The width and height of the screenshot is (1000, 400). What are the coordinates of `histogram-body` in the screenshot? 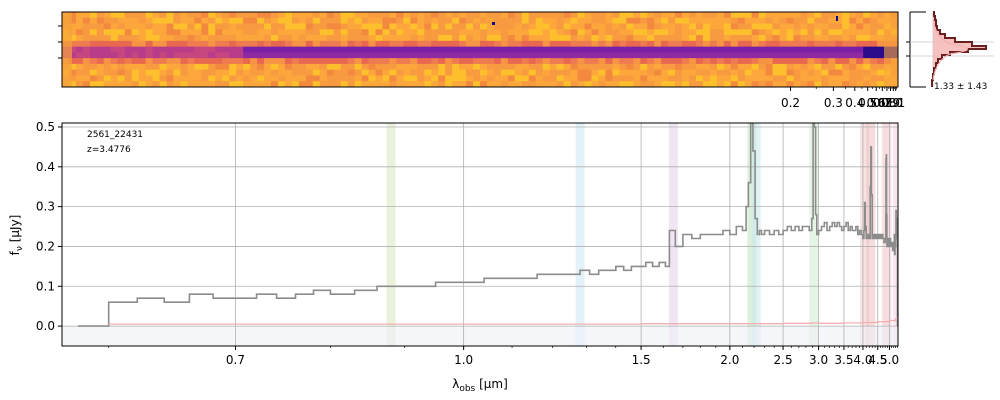 It's located at (959, 49).